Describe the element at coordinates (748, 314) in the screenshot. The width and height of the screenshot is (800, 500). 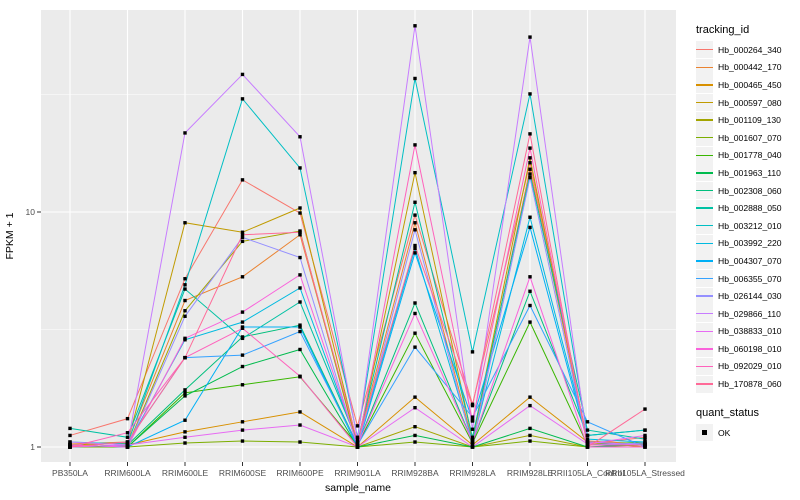
I see `legend-item-Hb_029866_110: Hb_029866_110` at that location.